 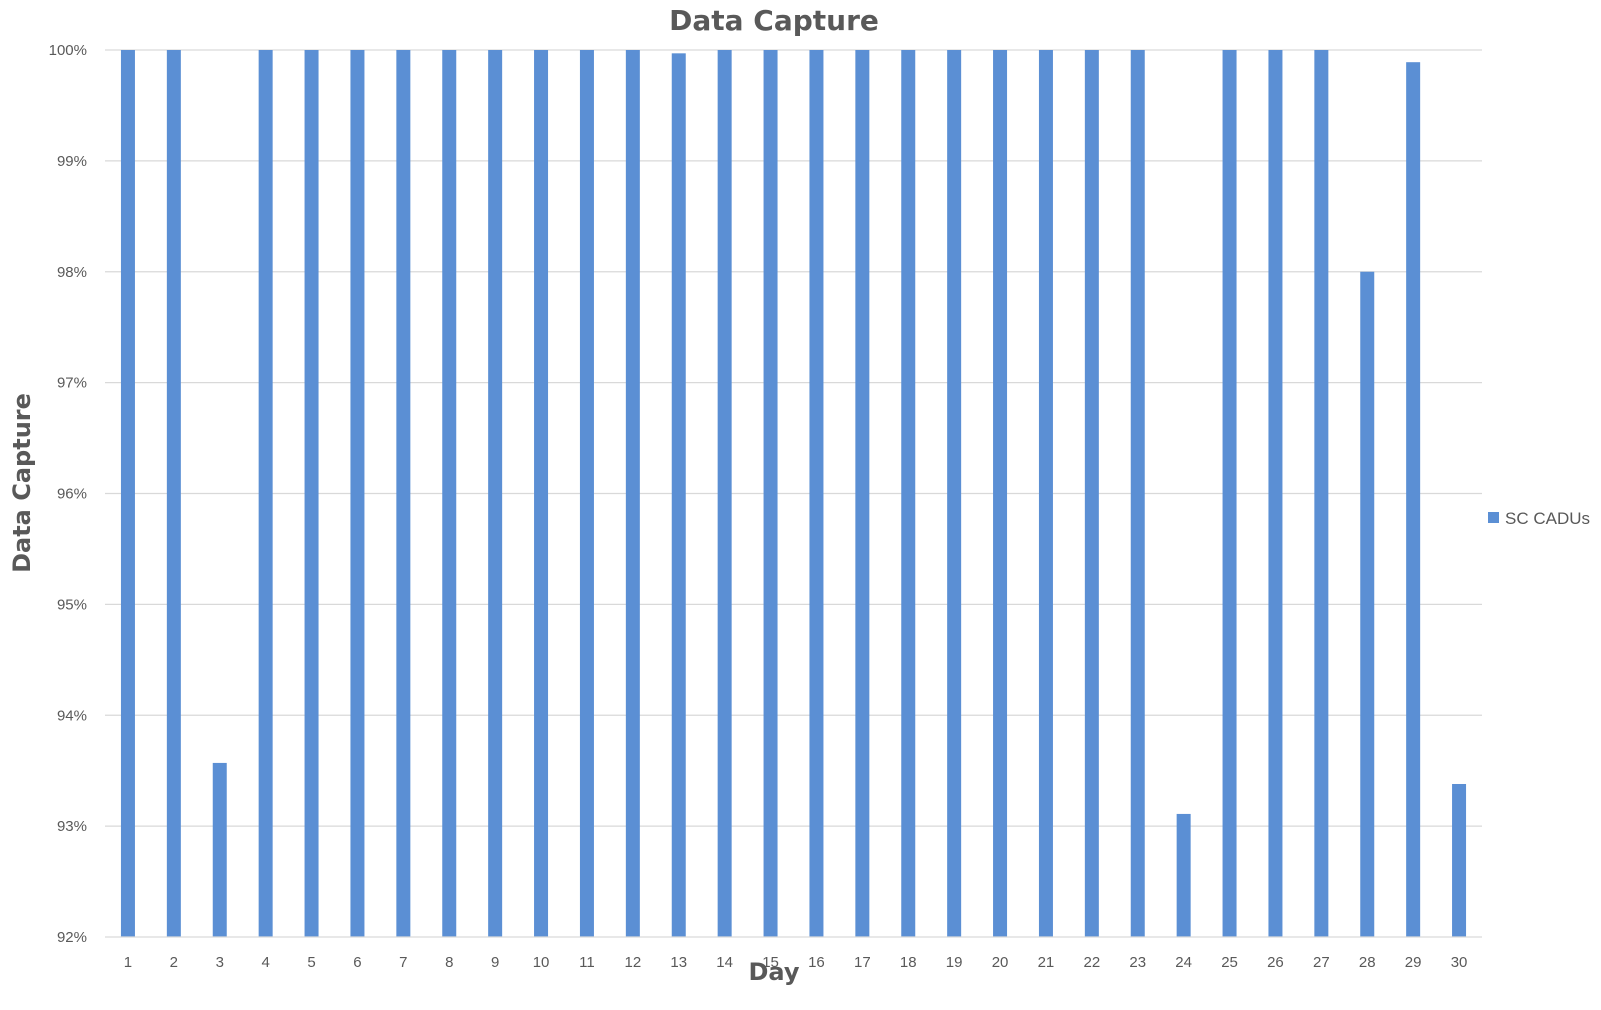 What do you see at coordinates (403, 962) in the screenshot?
I see `x-tick-label: 7` at bounding box center [403, 962].